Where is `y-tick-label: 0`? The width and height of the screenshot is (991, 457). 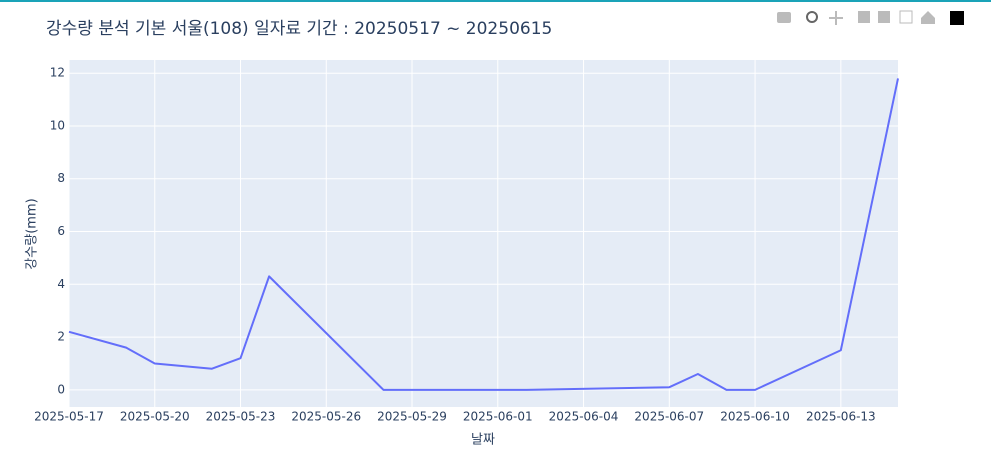
y-tick-label: 0 is located at coordinates (61, 389).